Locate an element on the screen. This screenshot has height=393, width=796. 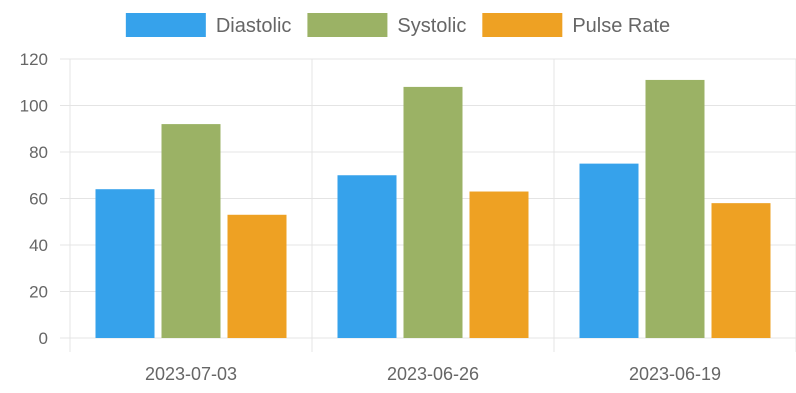
y-tick-label: 60 is located at coordinates (38, 199).